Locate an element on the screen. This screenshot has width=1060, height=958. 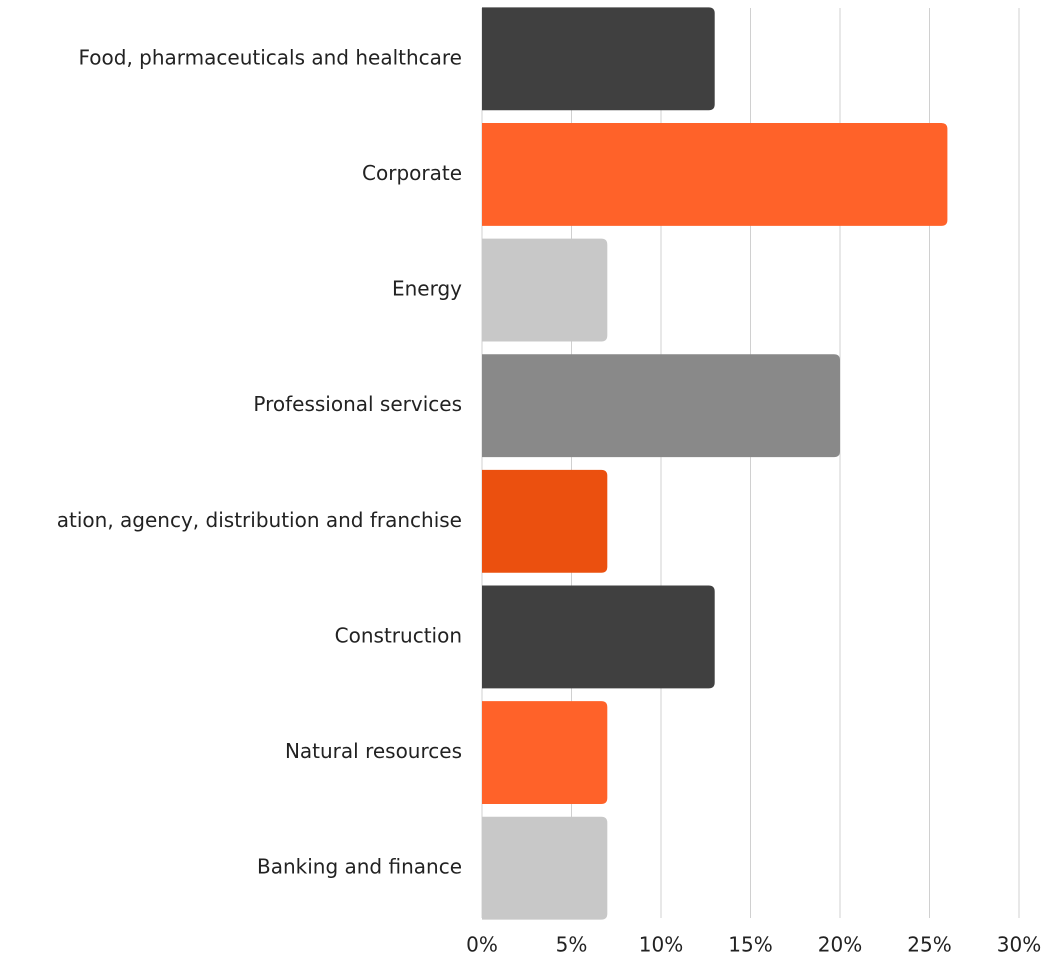
x-tick-label: 0% is located at coordinates (482, 945).